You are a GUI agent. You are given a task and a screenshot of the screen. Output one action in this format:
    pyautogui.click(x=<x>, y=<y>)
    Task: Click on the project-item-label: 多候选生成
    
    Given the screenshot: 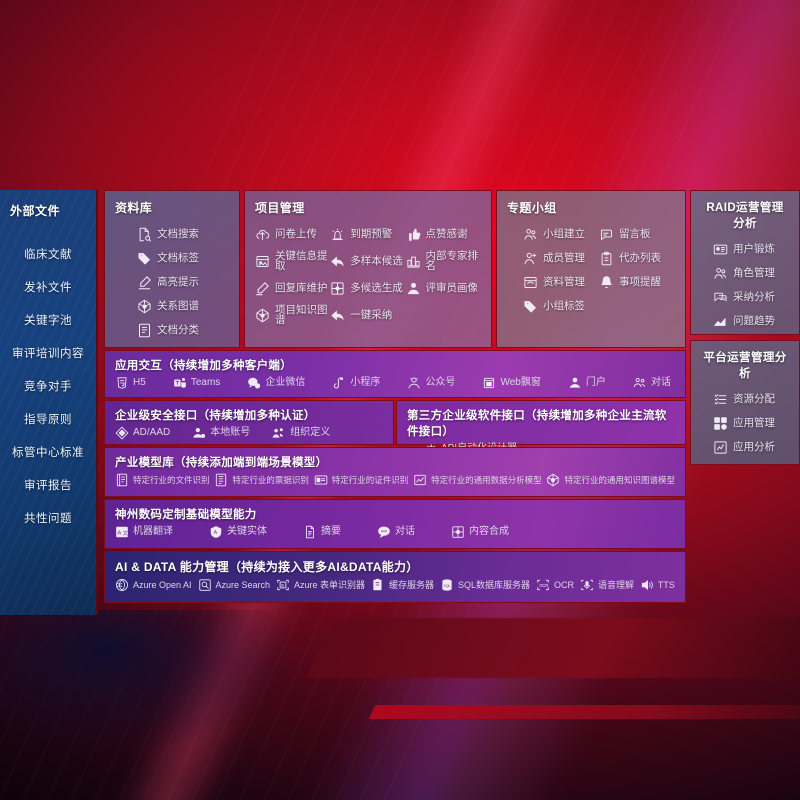 What is the action you would take?
    pyautogui.click(x=376, y=287)
    